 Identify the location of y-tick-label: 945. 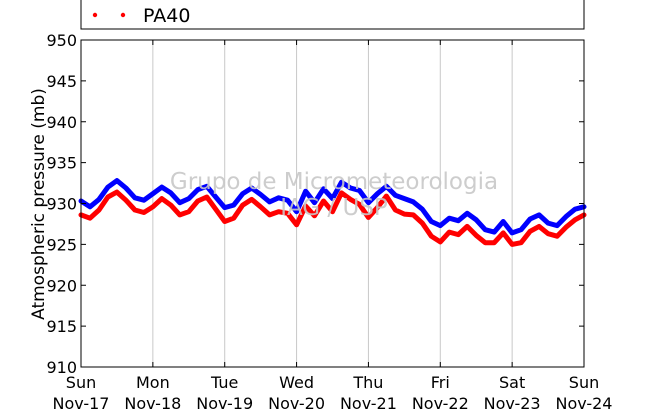
(61, 81).